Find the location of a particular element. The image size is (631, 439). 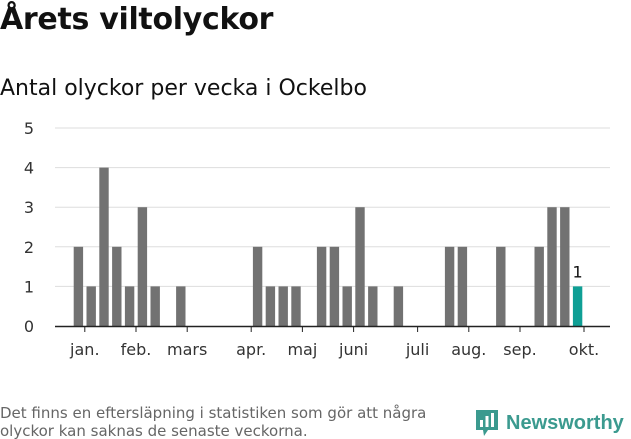

y-tick-label: 2 is located at coordinates (29, 247).